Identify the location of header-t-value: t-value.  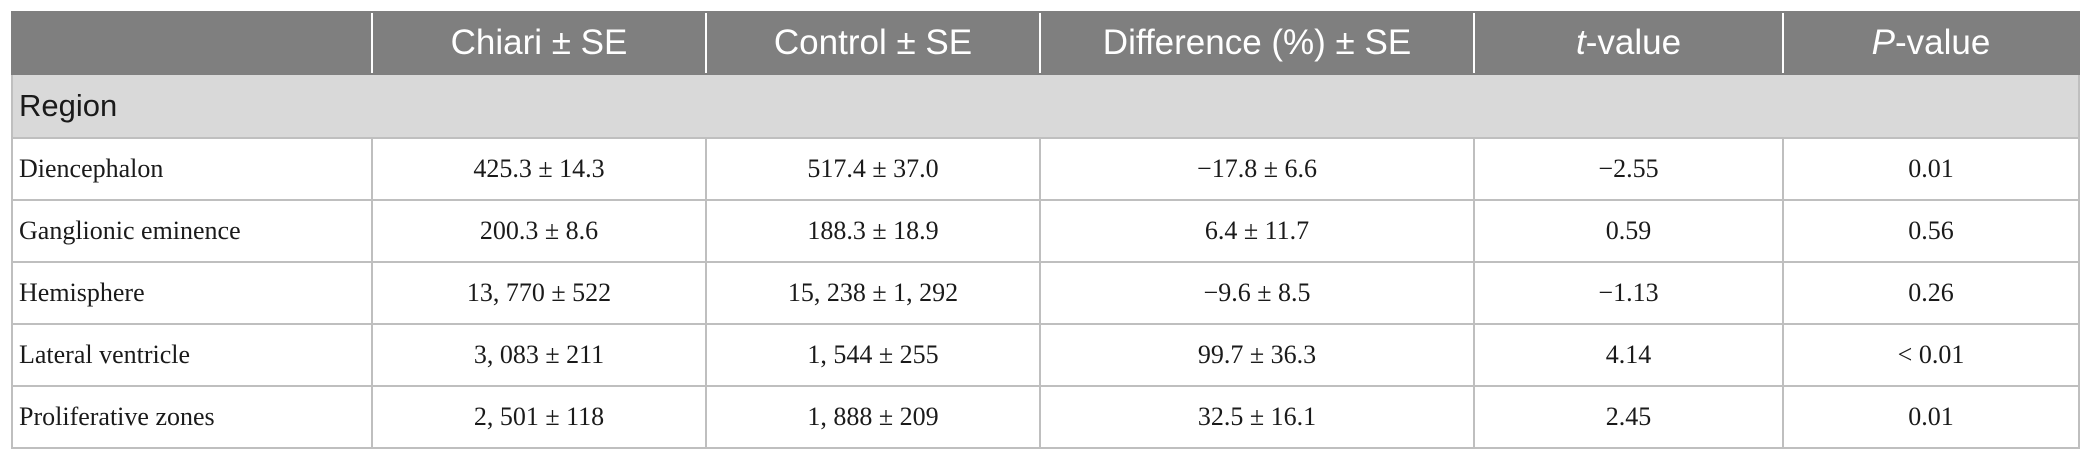
(1628, 43).